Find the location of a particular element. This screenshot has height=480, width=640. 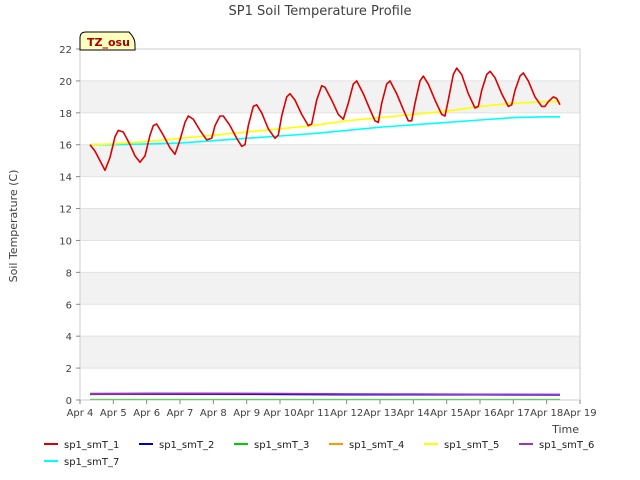

legend-label: sp1_smT_1 is located at coordinates (91, 445).